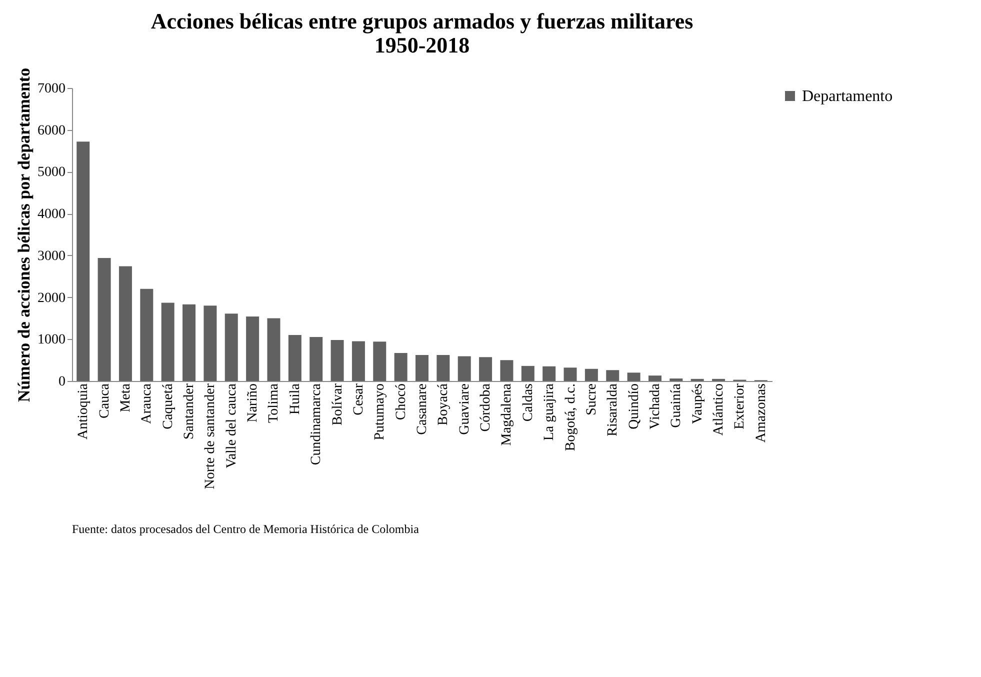 Image resolution: width=981 pixels, height=677 pixels. What do you see at coordinates (246, 529) in the screenshot?
I see `source-note: Fuente: datos procesados del Centro de Memoria Histórica de Colombia` at bounding box center [246, 529].